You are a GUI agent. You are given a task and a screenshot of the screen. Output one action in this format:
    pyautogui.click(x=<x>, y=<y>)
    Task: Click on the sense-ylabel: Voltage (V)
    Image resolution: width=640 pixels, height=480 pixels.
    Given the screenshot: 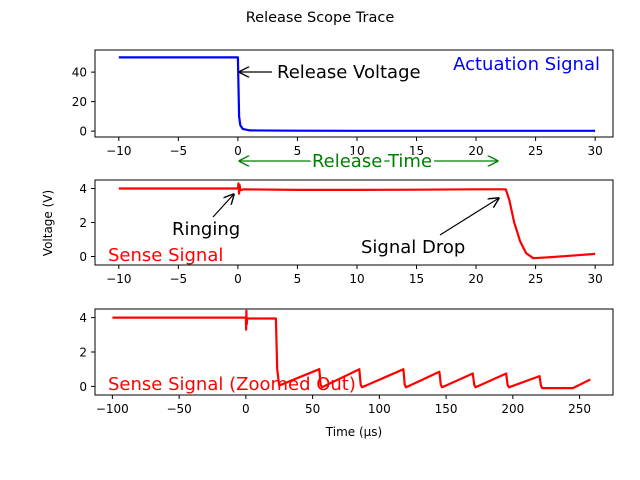 What is the action you would take?
    pyautogui.click(x=48, y=223)
    